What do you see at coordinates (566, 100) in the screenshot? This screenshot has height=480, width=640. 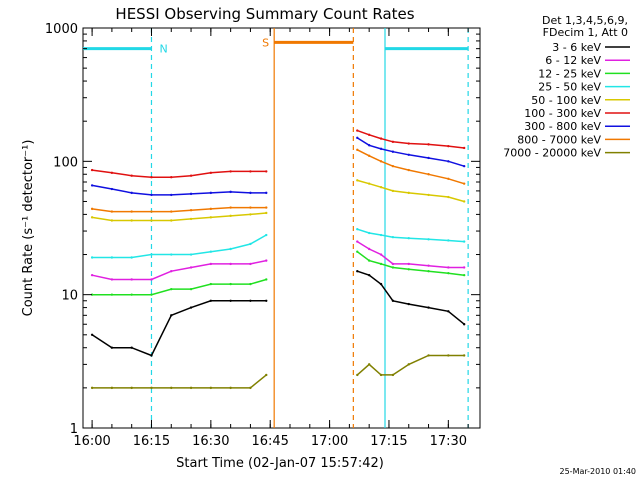 I see `legend-entry-label: 50 - 100 keV` at bounding box center [566, 100].